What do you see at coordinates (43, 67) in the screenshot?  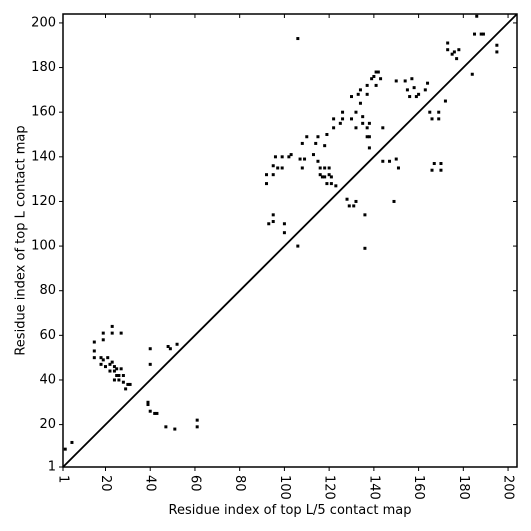 I see `y-tick-label: 180` at bounding box center [43, 67].